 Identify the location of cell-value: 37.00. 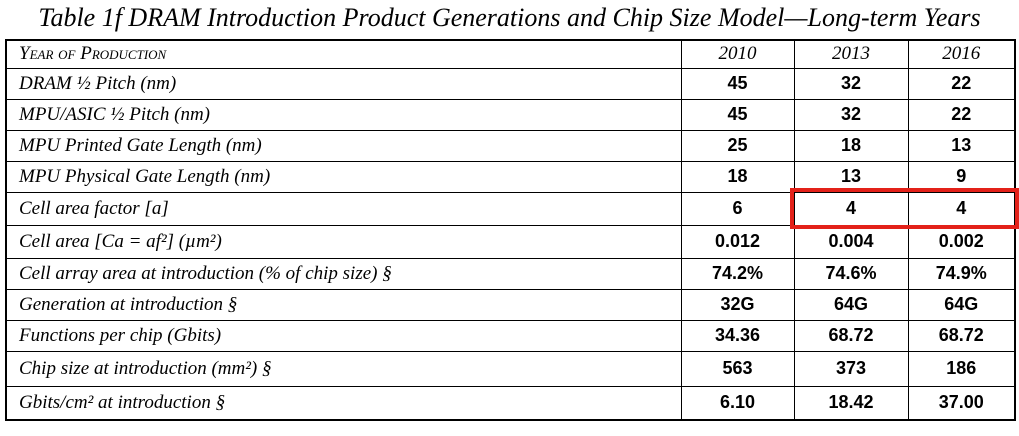
(961, 403).